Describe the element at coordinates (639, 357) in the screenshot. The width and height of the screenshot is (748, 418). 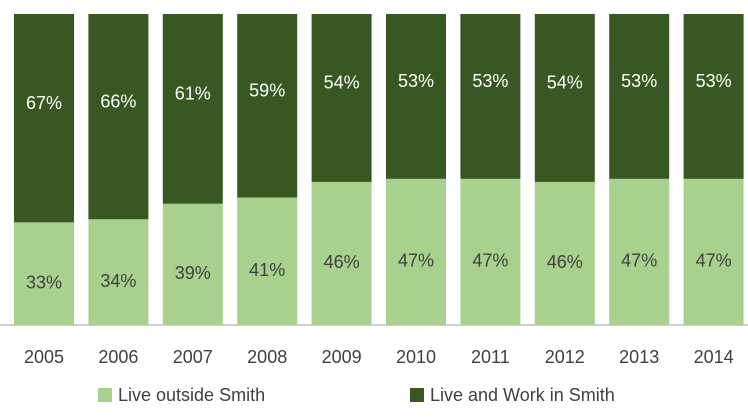
I see `x-tick-label: 2013` at that location.